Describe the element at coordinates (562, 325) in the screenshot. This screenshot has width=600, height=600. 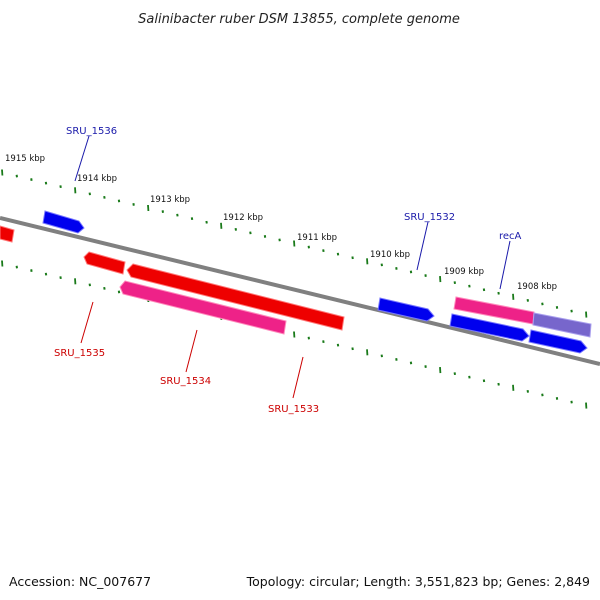
I see `gene-recA-feature` at that location.